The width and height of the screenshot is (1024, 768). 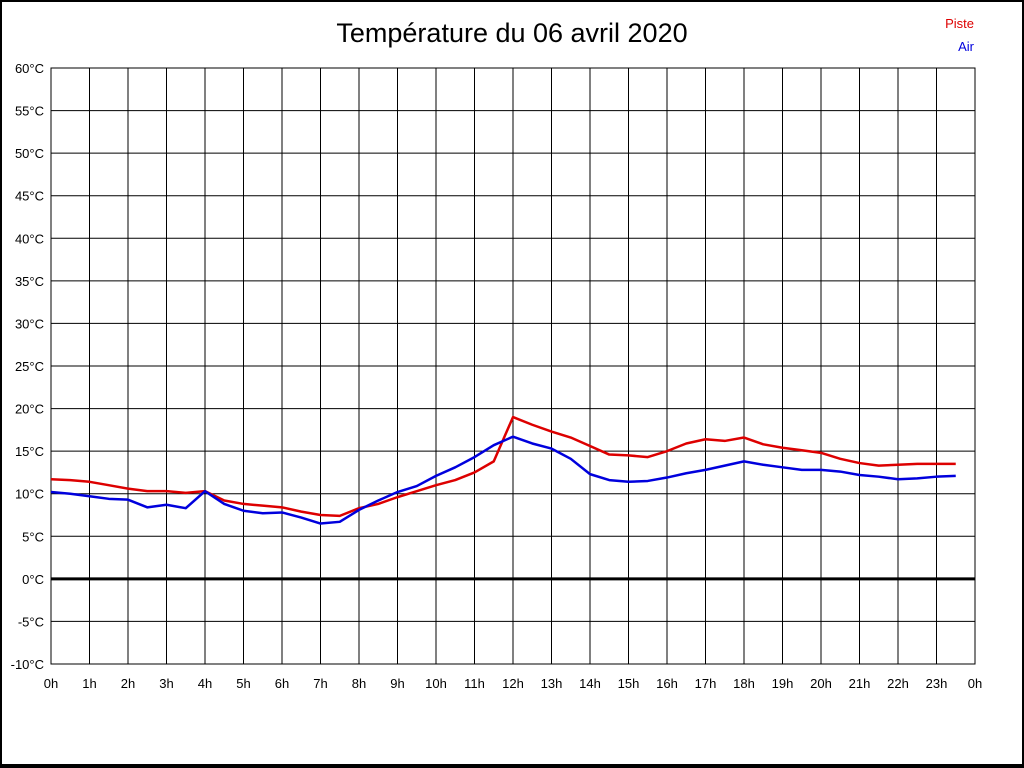 I want to click on y-tick-label: 45°C, so click(x=29, y=196).